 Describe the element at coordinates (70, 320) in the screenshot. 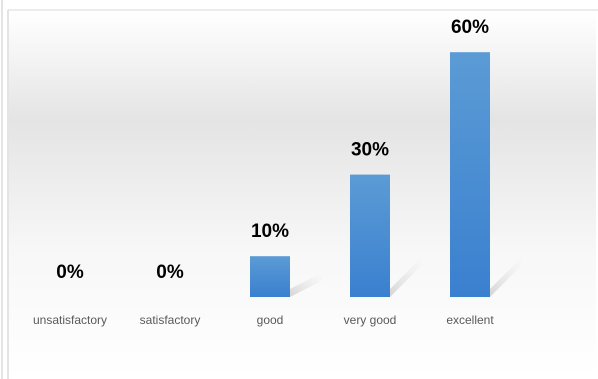

I see `x-tick-label: unsatisfactory` at that location.